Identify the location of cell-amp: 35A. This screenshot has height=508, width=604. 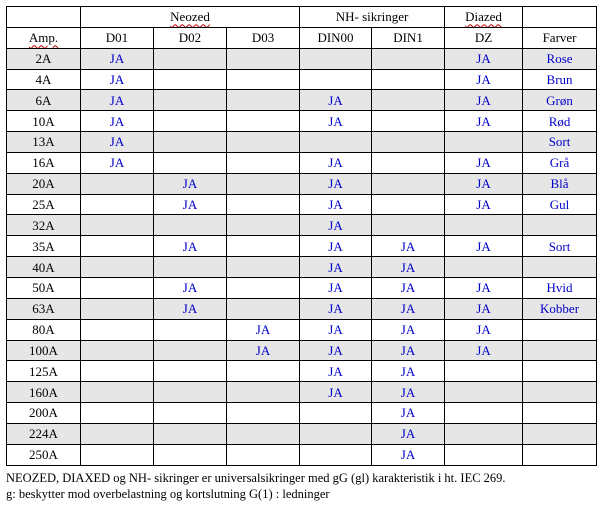
(43, 246).